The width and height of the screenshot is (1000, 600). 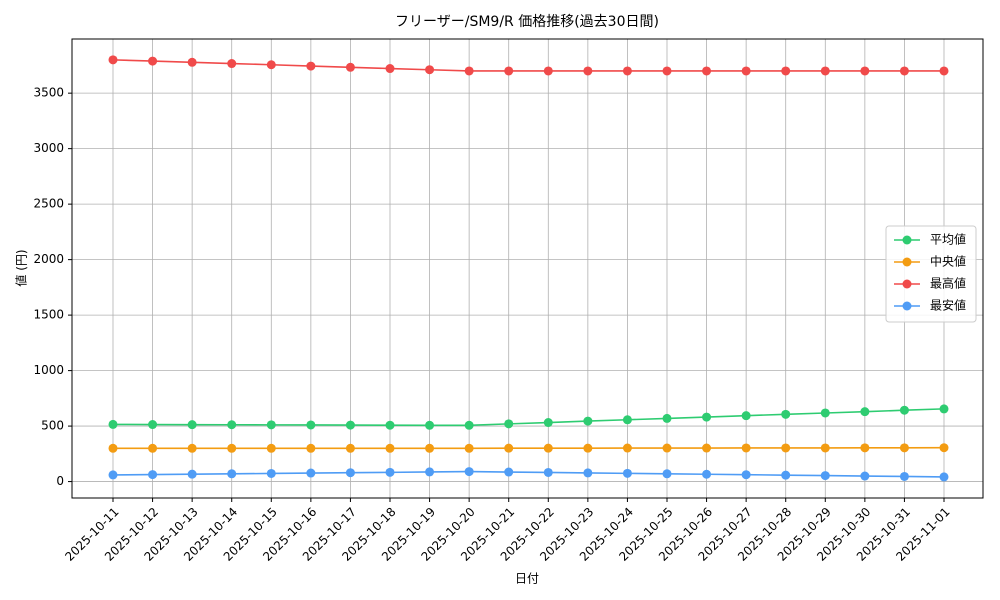 What do you see at coordinates (52, 426) in the screenshot?
I see `y-tick-label: 500` at bounding box center [52, 426].